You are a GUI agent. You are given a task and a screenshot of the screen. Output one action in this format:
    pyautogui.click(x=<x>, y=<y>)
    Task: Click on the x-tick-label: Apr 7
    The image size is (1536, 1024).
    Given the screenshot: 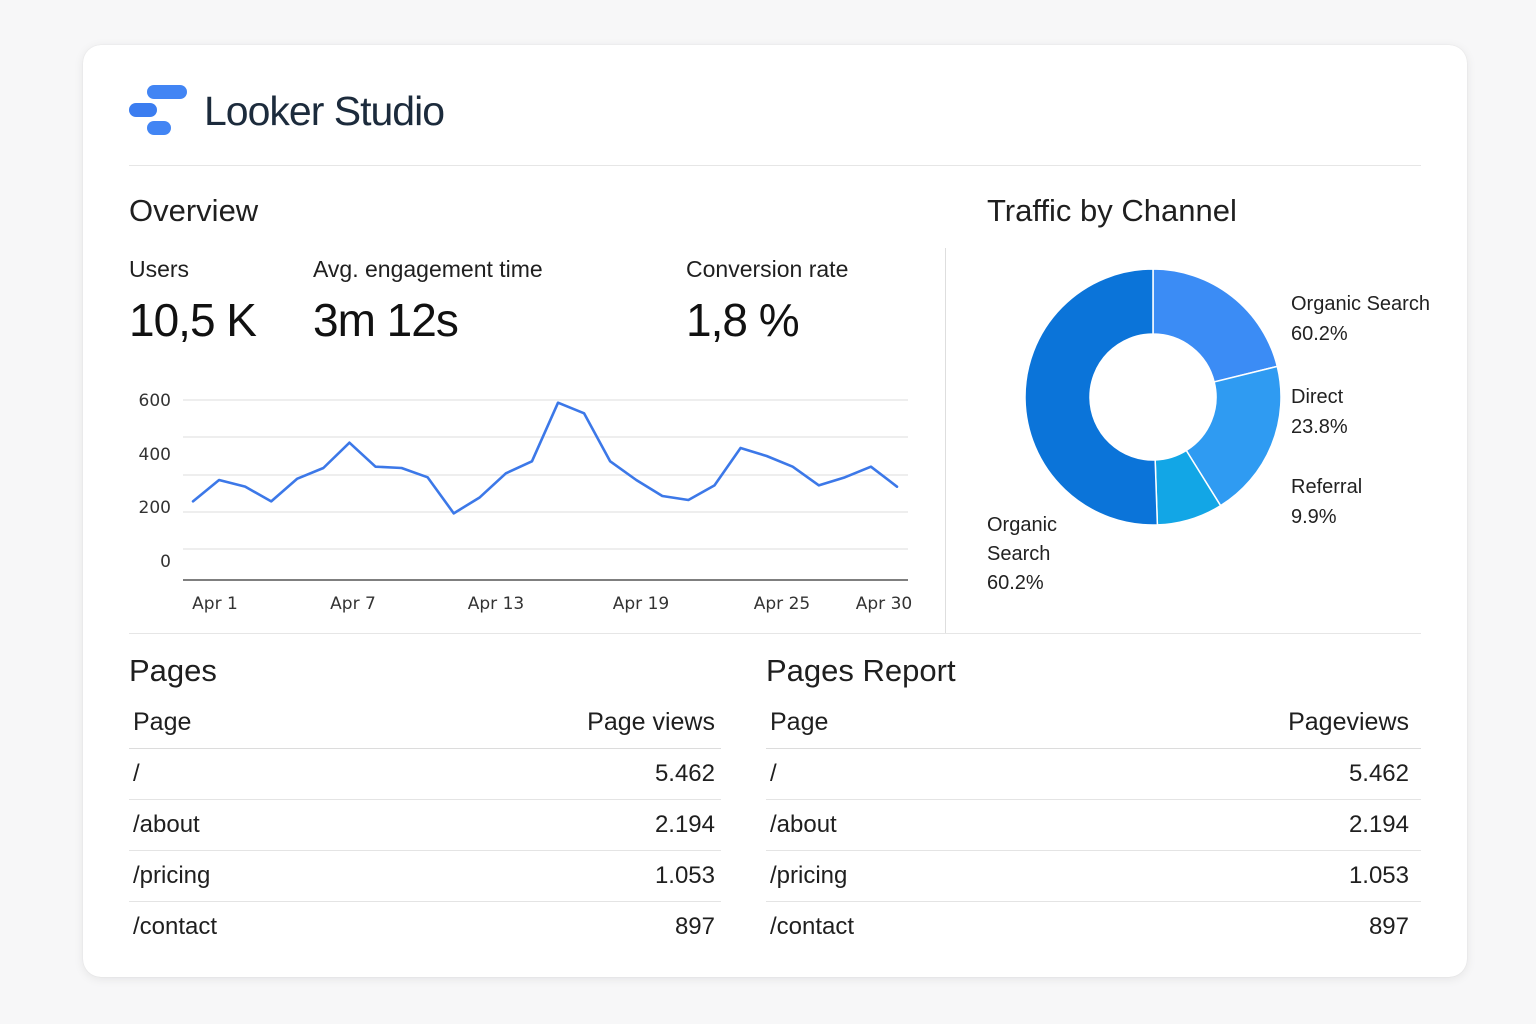 What is the action you would take?
    pyautogui.click(x=353, y=604)
    